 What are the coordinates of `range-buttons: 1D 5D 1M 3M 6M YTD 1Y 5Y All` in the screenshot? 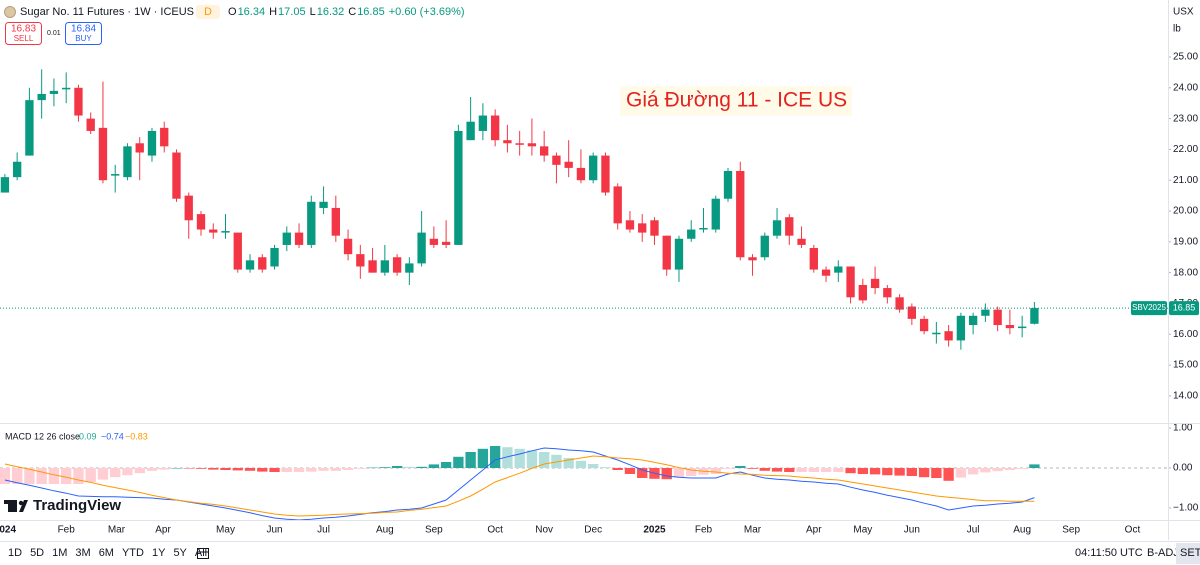 It's located at (107, 553).